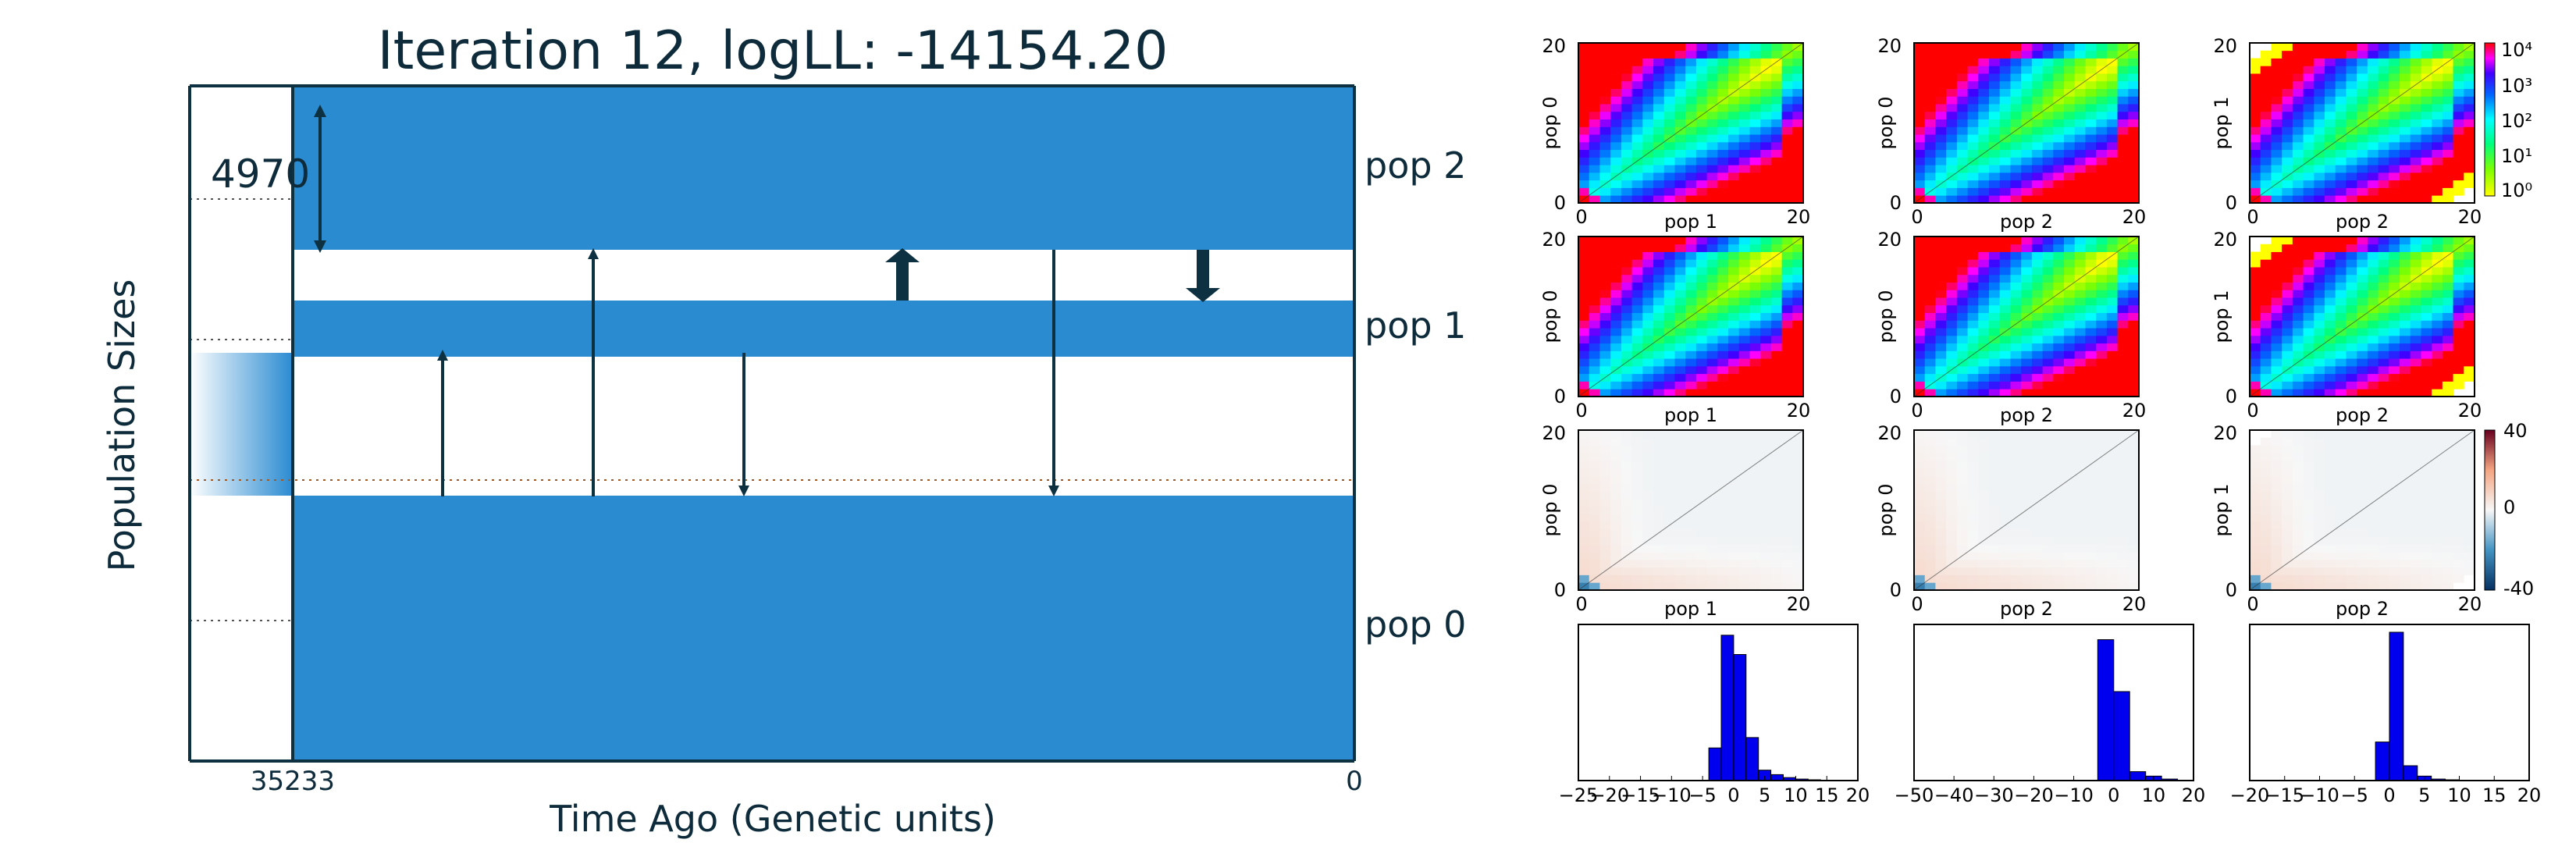 This screenshot has width=2576, height=843. Describe the element at coordinates (2319, 795) in the screenshot. I see `hist-tick-label: −10` at that location.